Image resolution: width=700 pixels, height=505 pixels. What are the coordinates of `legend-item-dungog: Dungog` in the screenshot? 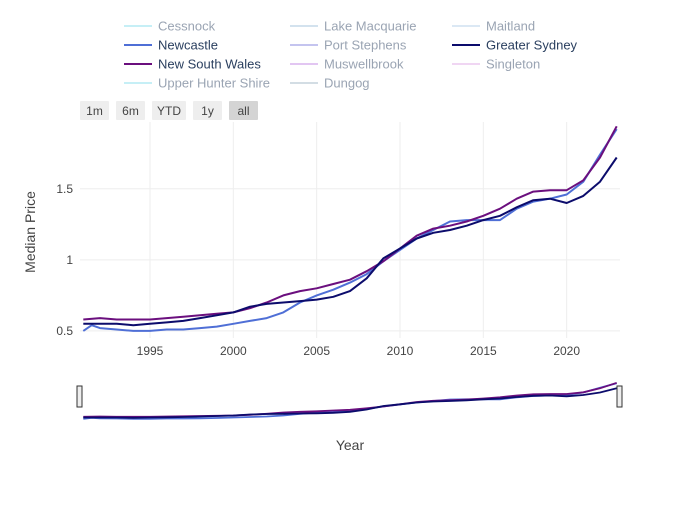 It's located at (330, 83).